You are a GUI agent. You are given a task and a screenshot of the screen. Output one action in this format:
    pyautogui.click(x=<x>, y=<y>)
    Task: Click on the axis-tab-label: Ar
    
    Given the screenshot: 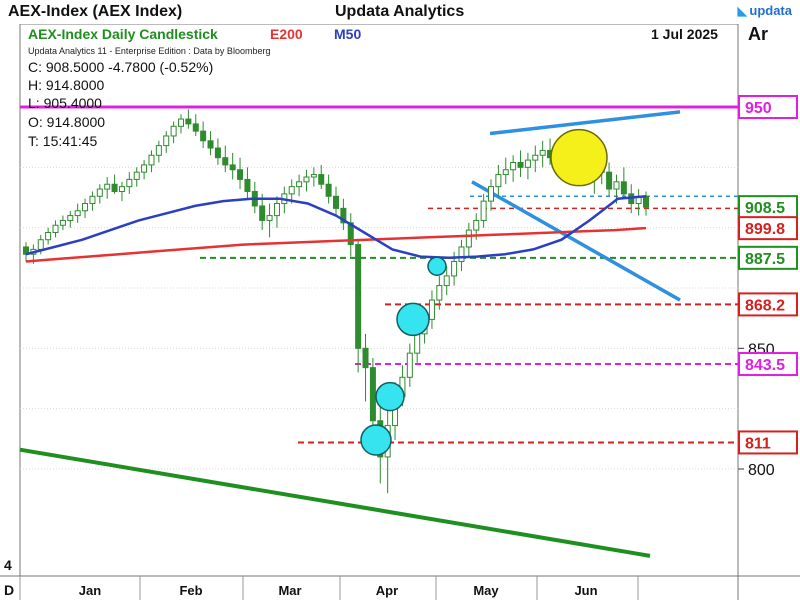 What is the action you would take?
    pyautogui.click(x=758, y=34)
    